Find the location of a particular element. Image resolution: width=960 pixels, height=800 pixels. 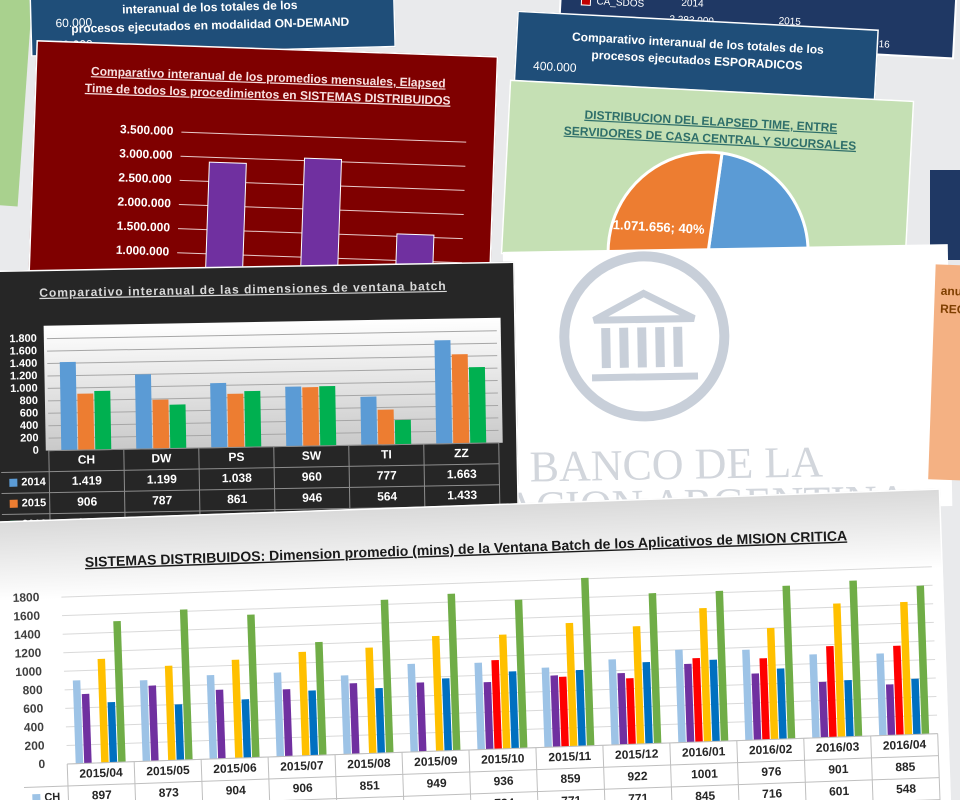

table-value: 845 is located at coordinates (705, 794).